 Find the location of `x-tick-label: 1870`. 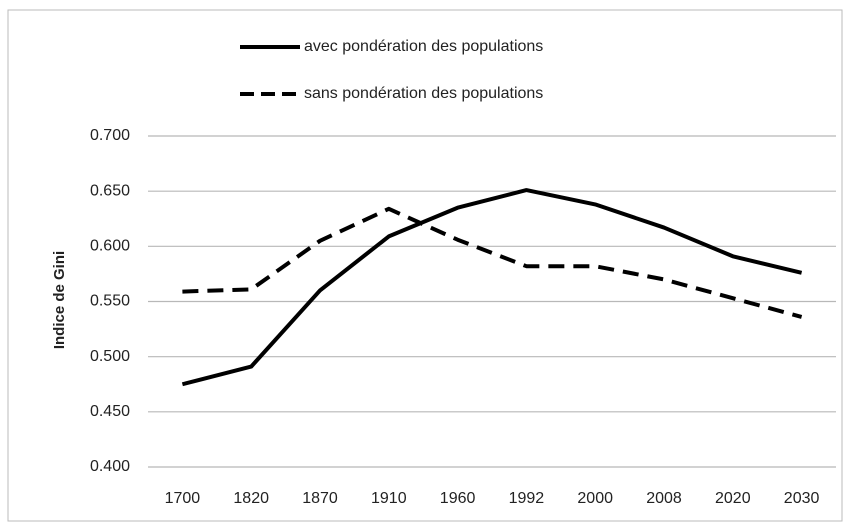

x-tick-label: 1870 is located at coordinates (320, 498).